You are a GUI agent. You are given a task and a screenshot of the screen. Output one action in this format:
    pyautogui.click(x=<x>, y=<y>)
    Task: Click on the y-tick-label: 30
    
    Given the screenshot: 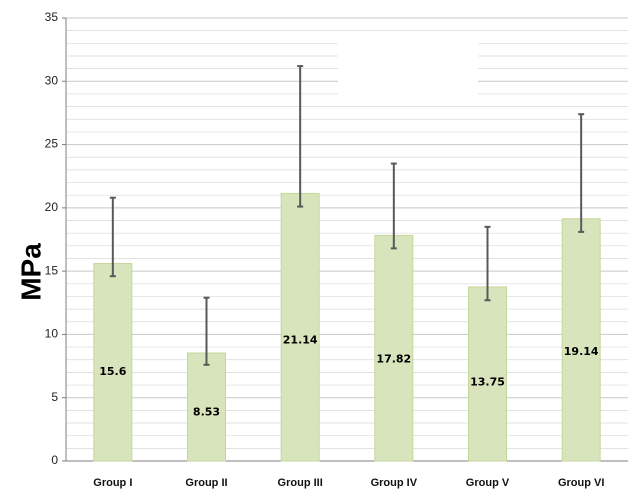 What is the action you would take?
    pyautogui.click(x=52, y=80)
    